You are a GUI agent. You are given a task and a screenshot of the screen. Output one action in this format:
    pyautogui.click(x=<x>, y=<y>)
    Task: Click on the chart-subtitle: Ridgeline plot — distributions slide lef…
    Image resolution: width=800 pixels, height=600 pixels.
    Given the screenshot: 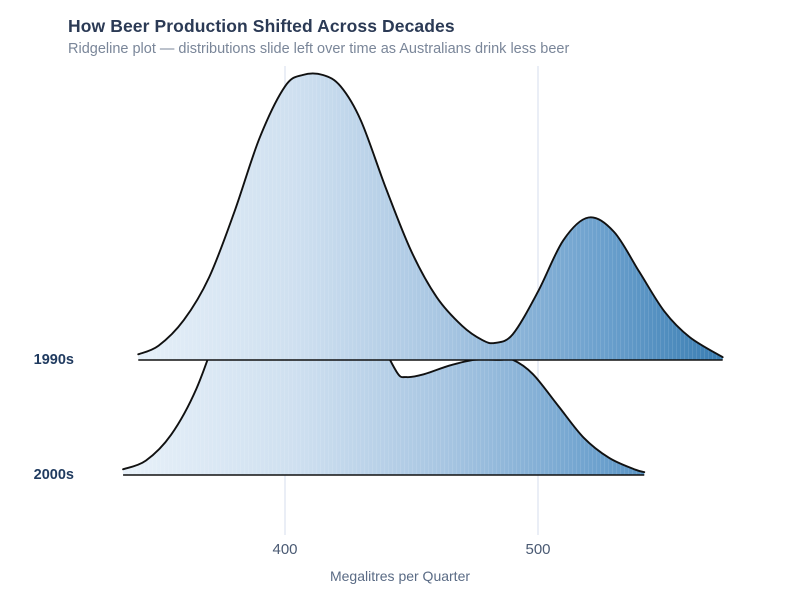 What is the action you would take?
    pyautogui.click(x=319, y=49)
    